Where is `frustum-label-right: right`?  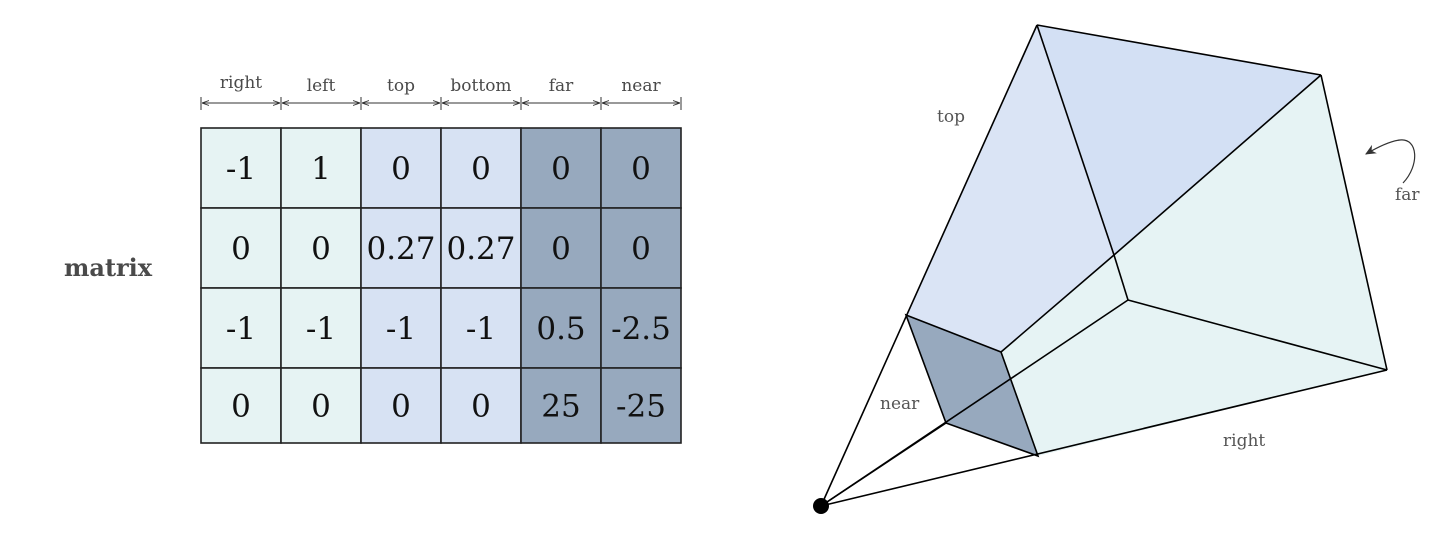 frustum-label-right: right is located at coordinates (1244, 441).